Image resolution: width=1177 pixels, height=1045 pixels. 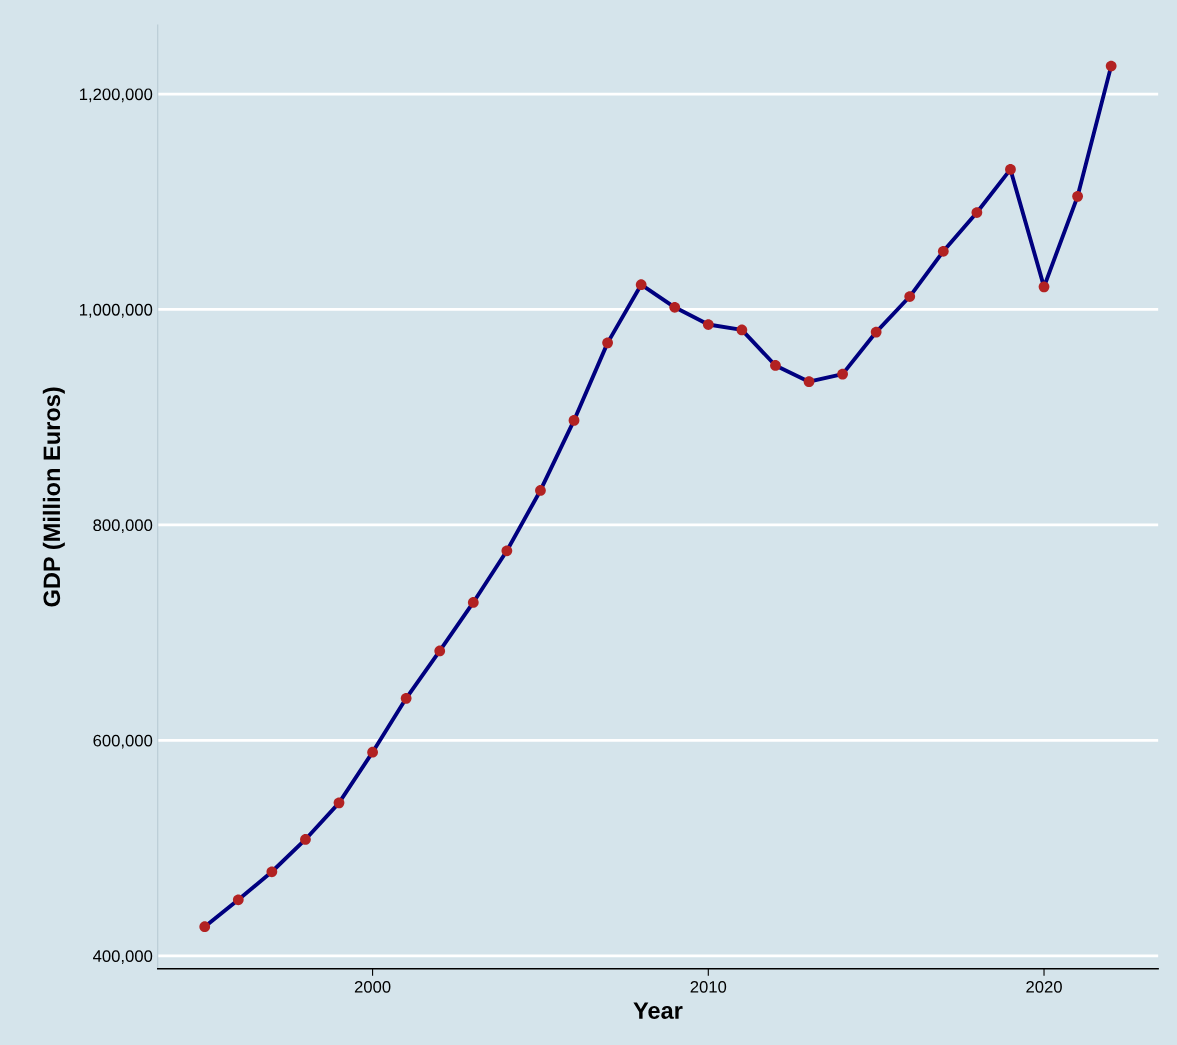 What do you see at coordinates (1044, 986) in the screenshot?
I see `x-tick-label: 2020` at bounding box center [1044, 986].